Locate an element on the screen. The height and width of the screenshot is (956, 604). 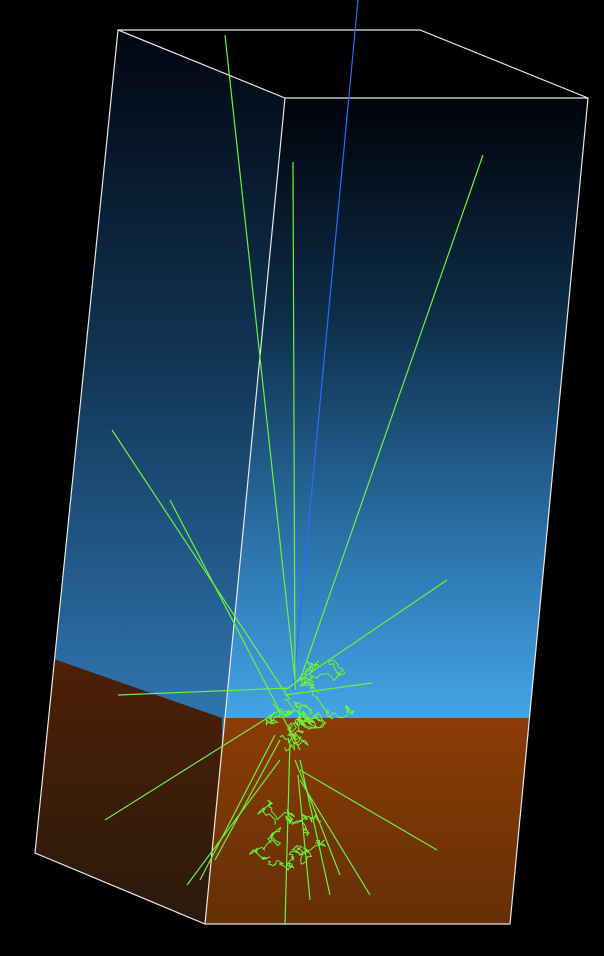
box-edge is located at coordinates (245, 511).